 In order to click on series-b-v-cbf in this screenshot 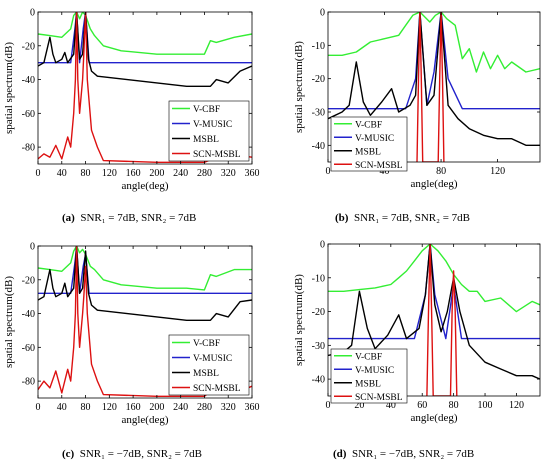, I will do `click(434, 42)`.